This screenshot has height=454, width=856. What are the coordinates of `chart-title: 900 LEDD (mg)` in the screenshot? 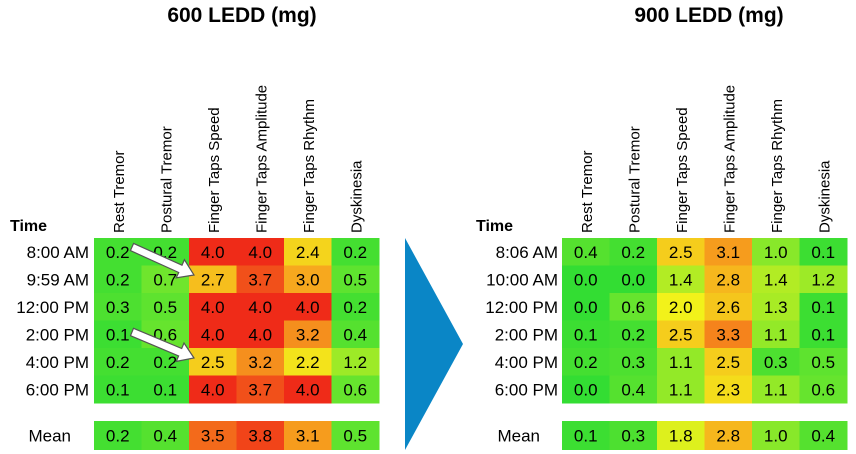 It's located at (708, 15).